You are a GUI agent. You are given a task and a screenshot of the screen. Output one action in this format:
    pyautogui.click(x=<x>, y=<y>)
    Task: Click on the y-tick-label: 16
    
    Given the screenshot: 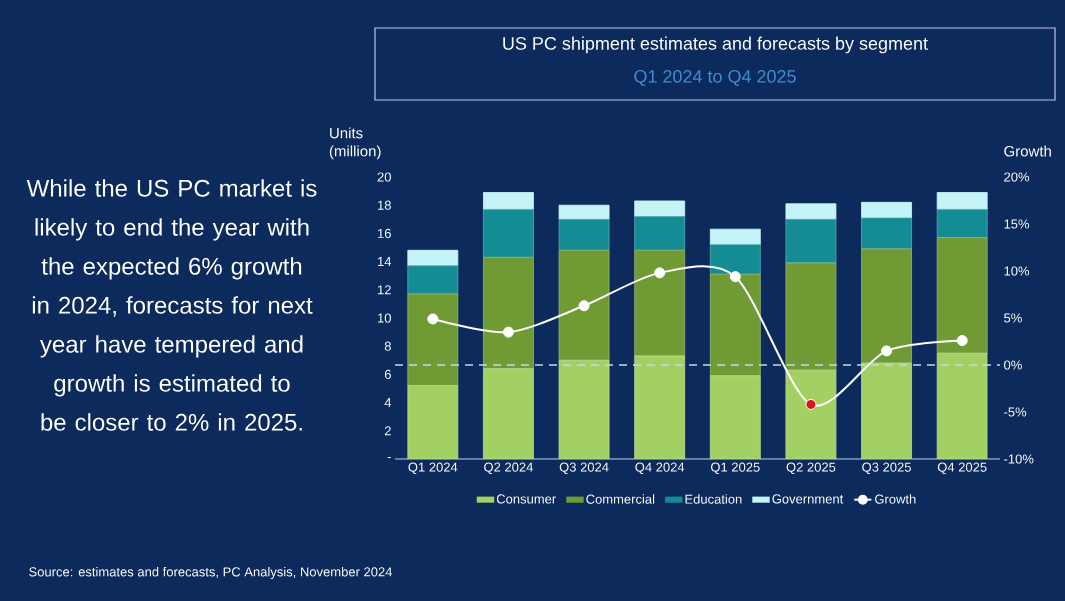 What is the action you would take?
    pyautogui.click(x=384, y=233)
    